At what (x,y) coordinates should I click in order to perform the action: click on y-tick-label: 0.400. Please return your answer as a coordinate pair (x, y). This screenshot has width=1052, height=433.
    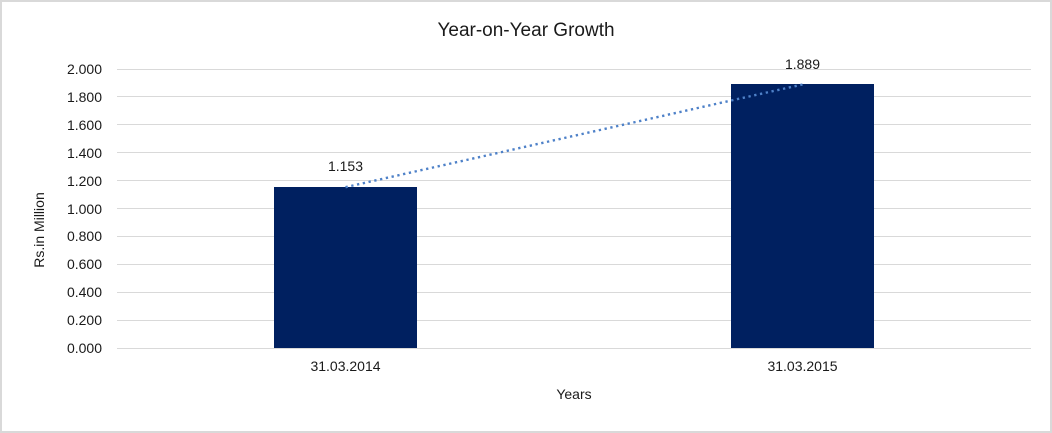
    Looking at the image, I should click on (84, 292).